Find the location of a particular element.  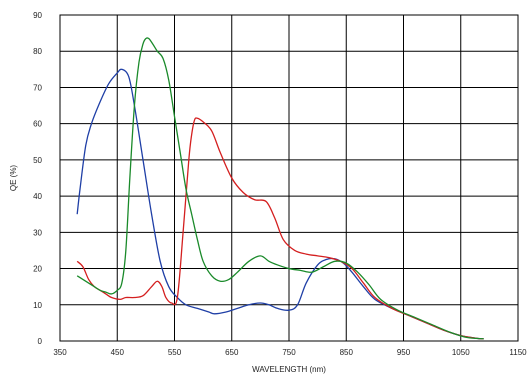

x-axis-label: WAVELENGTH (nm) is located at coordinates (289, 369).